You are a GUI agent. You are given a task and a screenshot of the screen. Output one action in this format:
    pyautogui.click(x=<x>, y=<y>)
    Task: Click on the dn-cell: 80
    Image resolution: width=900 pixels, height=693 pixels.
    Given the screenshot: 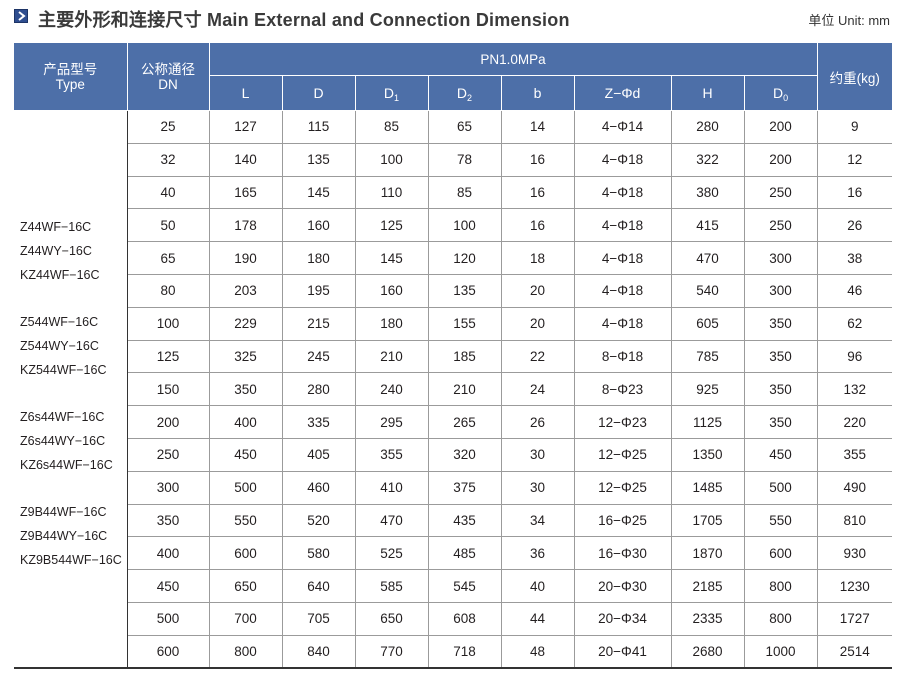 What is the action you would take?
    pyautogui.click(x=167, y=291)
    